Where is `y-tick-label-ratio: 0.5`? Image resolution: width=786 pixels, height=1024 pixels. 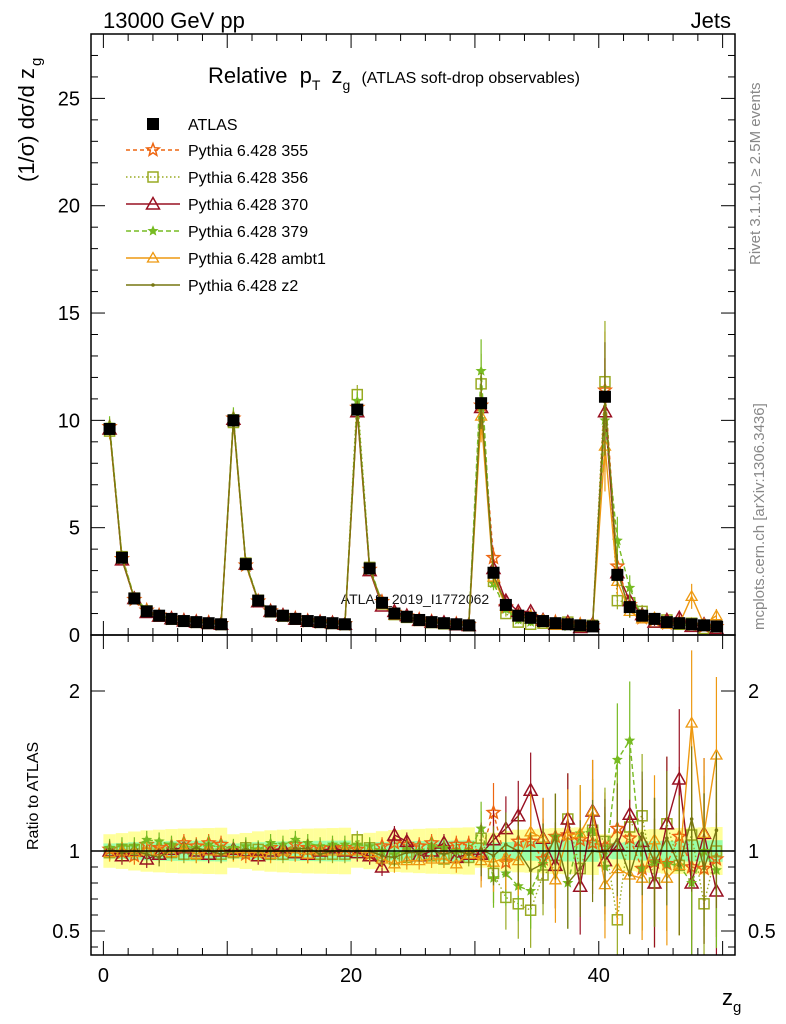
y-tick-label-ratio: 0.5 is located at coordinates (66, 932).